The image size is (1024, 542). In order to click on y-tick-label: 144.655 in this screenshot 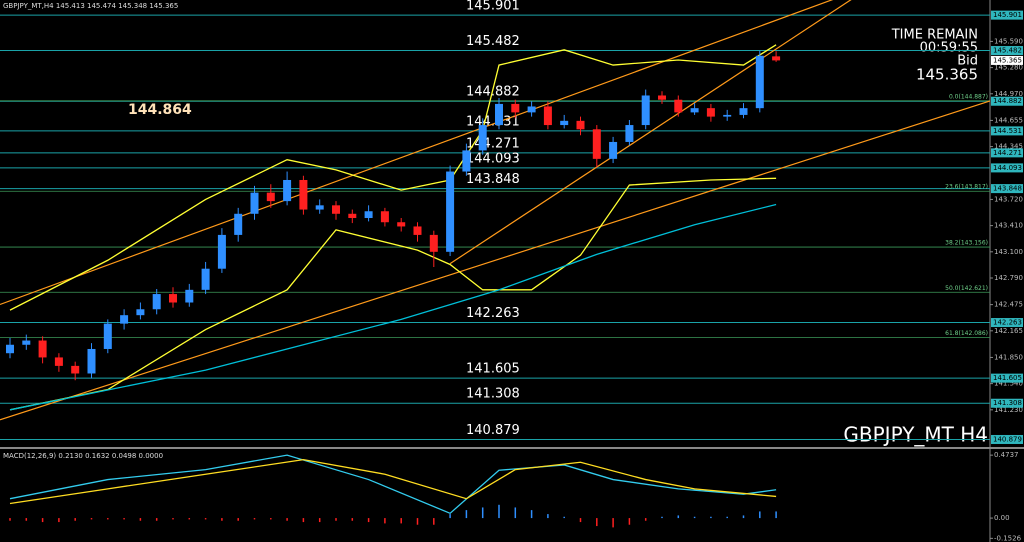, I will do `click(1008, 120)`.